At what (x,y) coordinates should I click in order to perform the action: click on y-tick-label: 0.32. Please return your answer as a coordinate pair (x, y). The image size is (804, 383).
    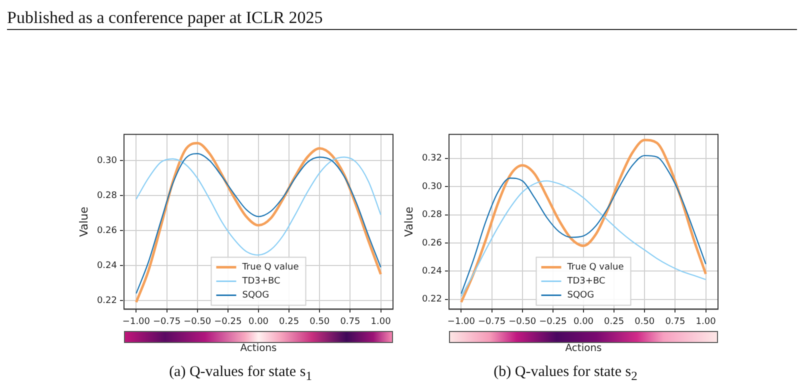
    Looking at the image, I should click on (432, 159).